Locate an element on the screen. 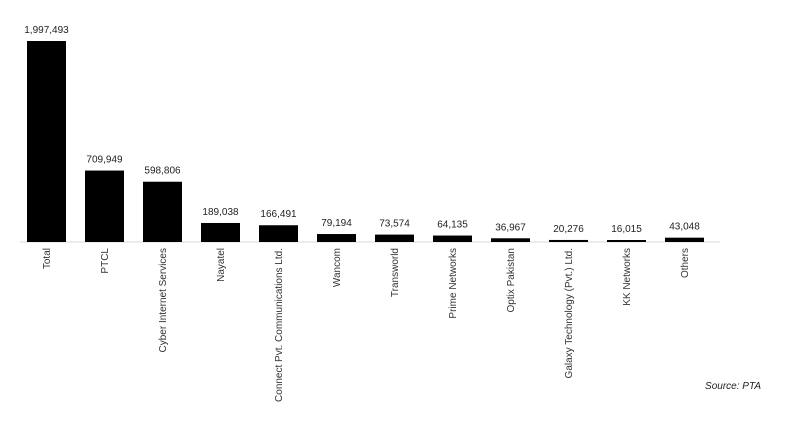 The height and width of the screenshot is (436, 791). value-label-6: 73,574 is located at coordinates (394, 224).